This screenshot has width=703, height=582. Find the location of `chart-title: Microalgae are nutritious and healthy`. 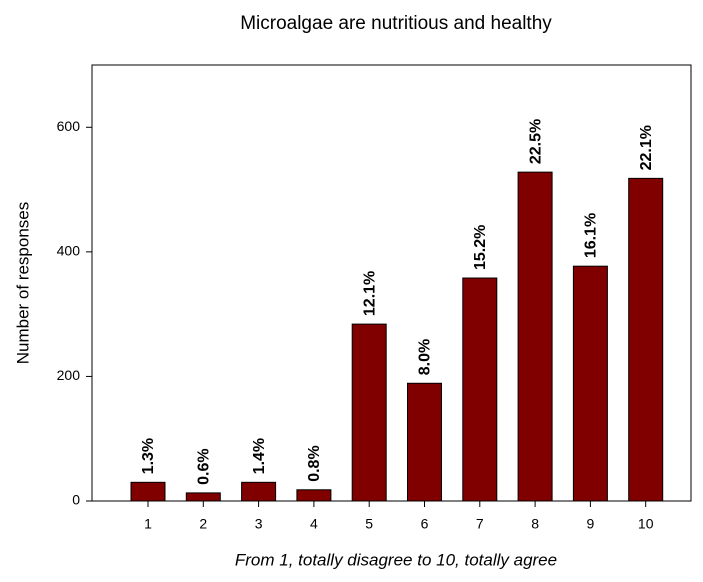

chart-title: Microalgae are nutritious and healthy is located at coordinates (396, 23).